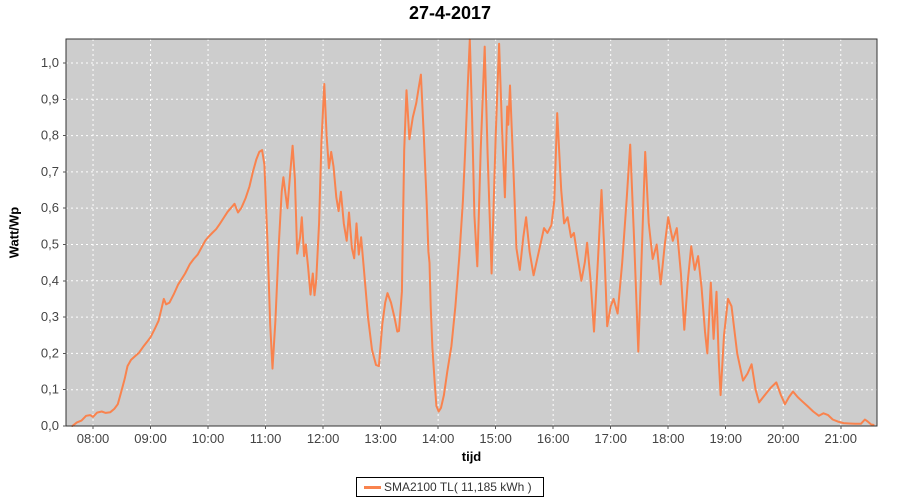 The image size is (900, 500). Describe the element at coordinates (783, 438) in the screenshot. I see `x-tick-label: 20:00` at that location.